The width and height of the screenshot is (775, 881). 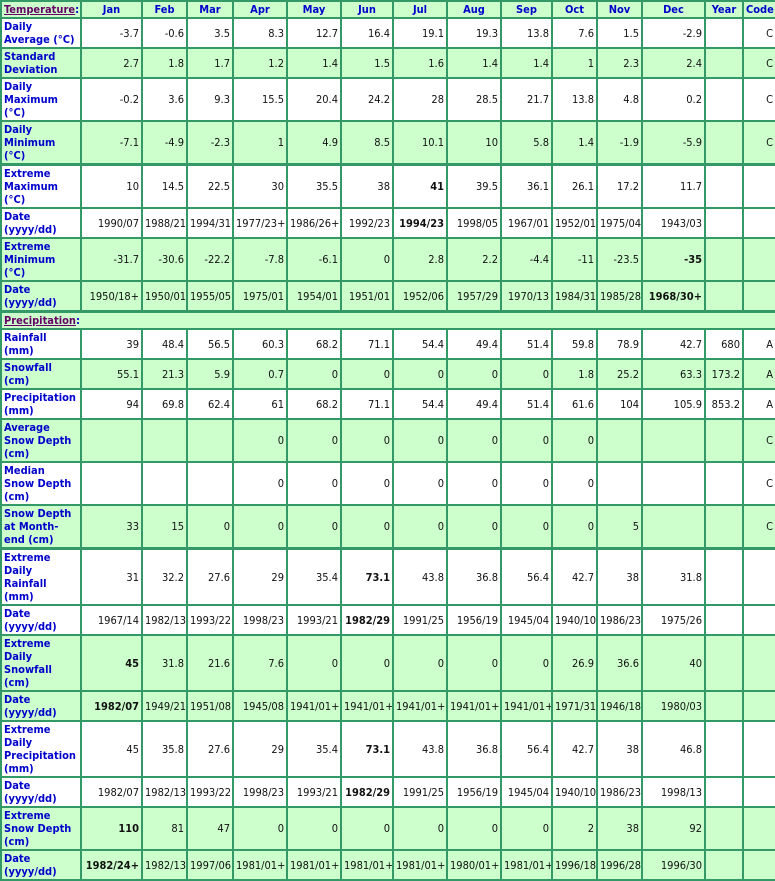 What do you see at coordinates (164, 576) in the screenshot?
I see `value-cell-feb: 32.2` at bounding box center [164, 576].